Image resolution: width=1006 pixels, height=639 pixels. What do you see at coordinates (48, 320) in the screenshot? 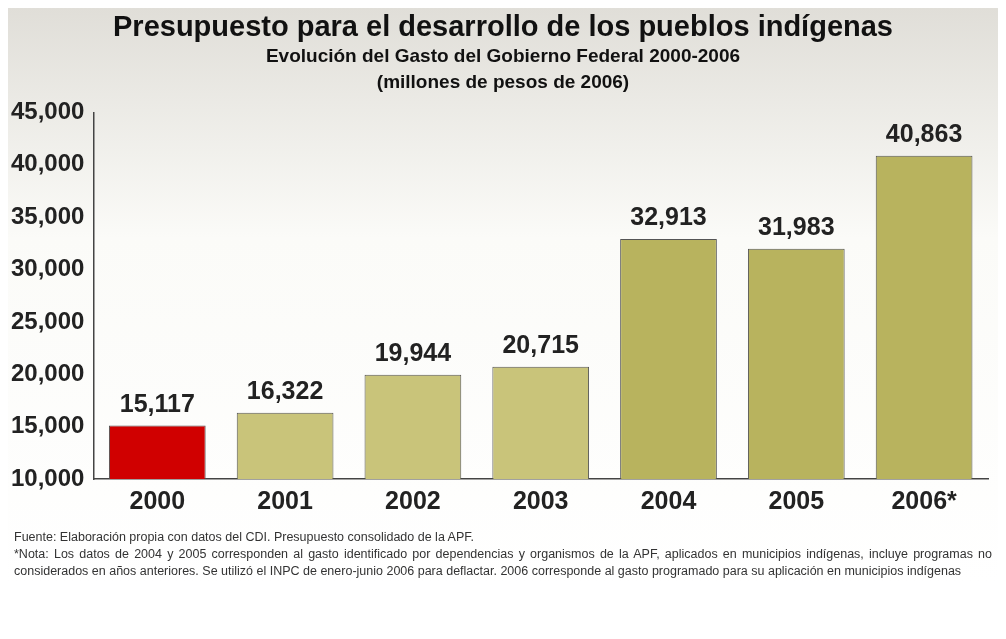
I see `y-tick-label: 25,000` at bounding box center [48, 320].